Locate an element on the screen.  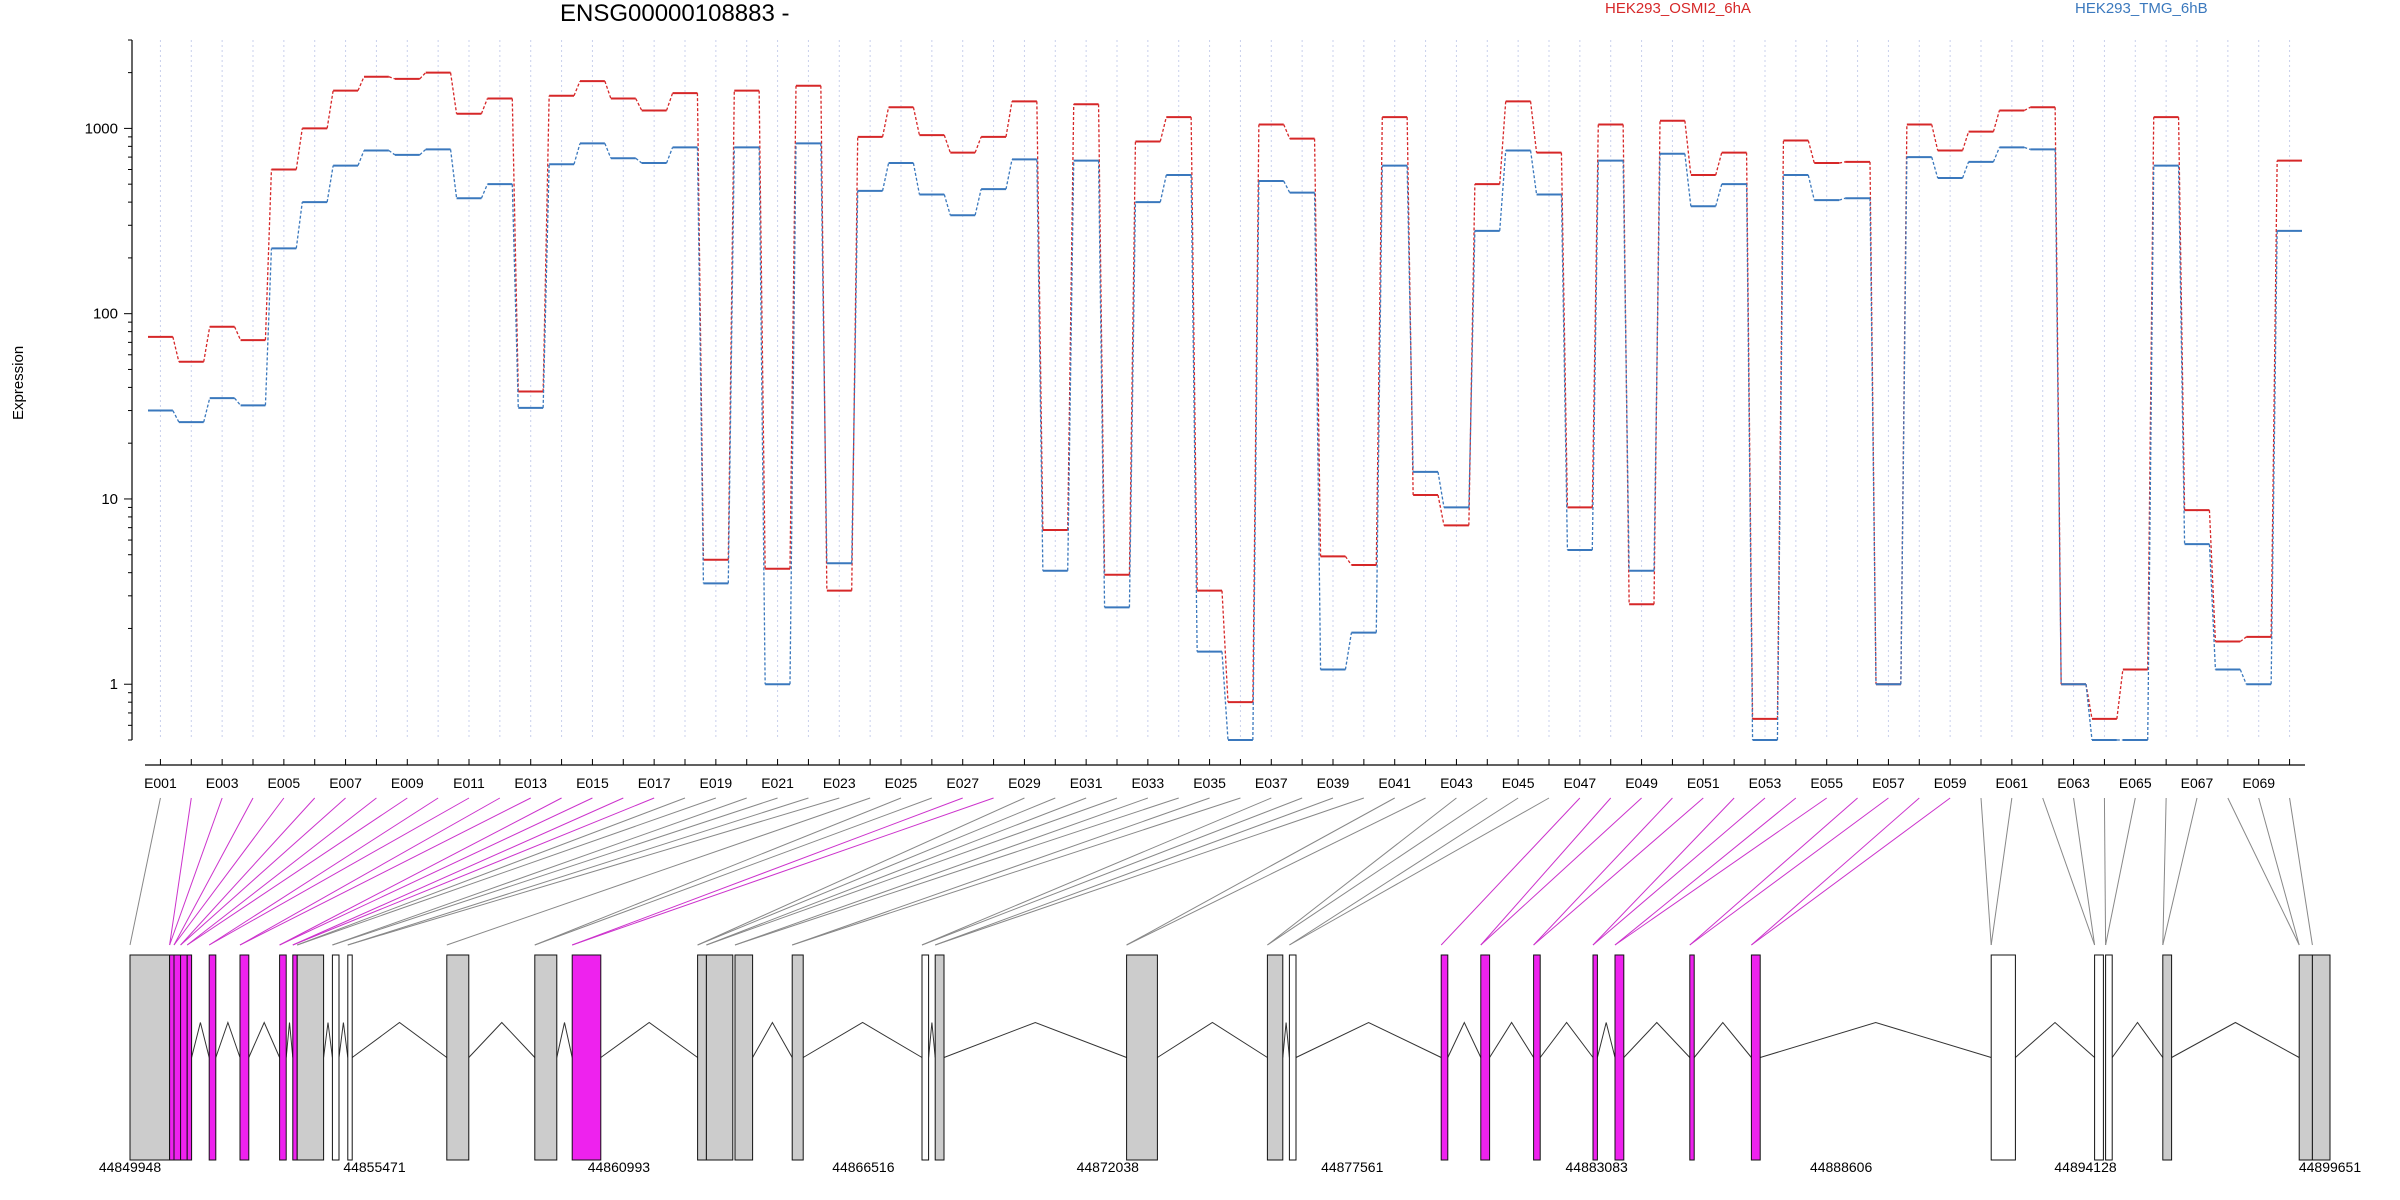
x-tick-label: E037 is located at coordinates (1271, 783).